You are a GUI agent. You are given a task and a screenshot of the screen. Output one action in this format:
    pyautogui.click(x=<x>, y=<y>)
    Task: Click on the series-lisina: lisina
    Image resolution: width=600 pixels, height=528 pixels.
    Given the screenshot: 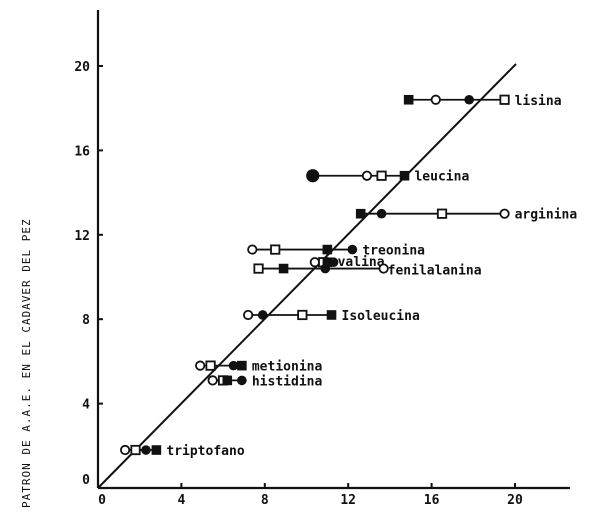 What is the action you would take?
    pyautogui.click(x=482, y=101)
    